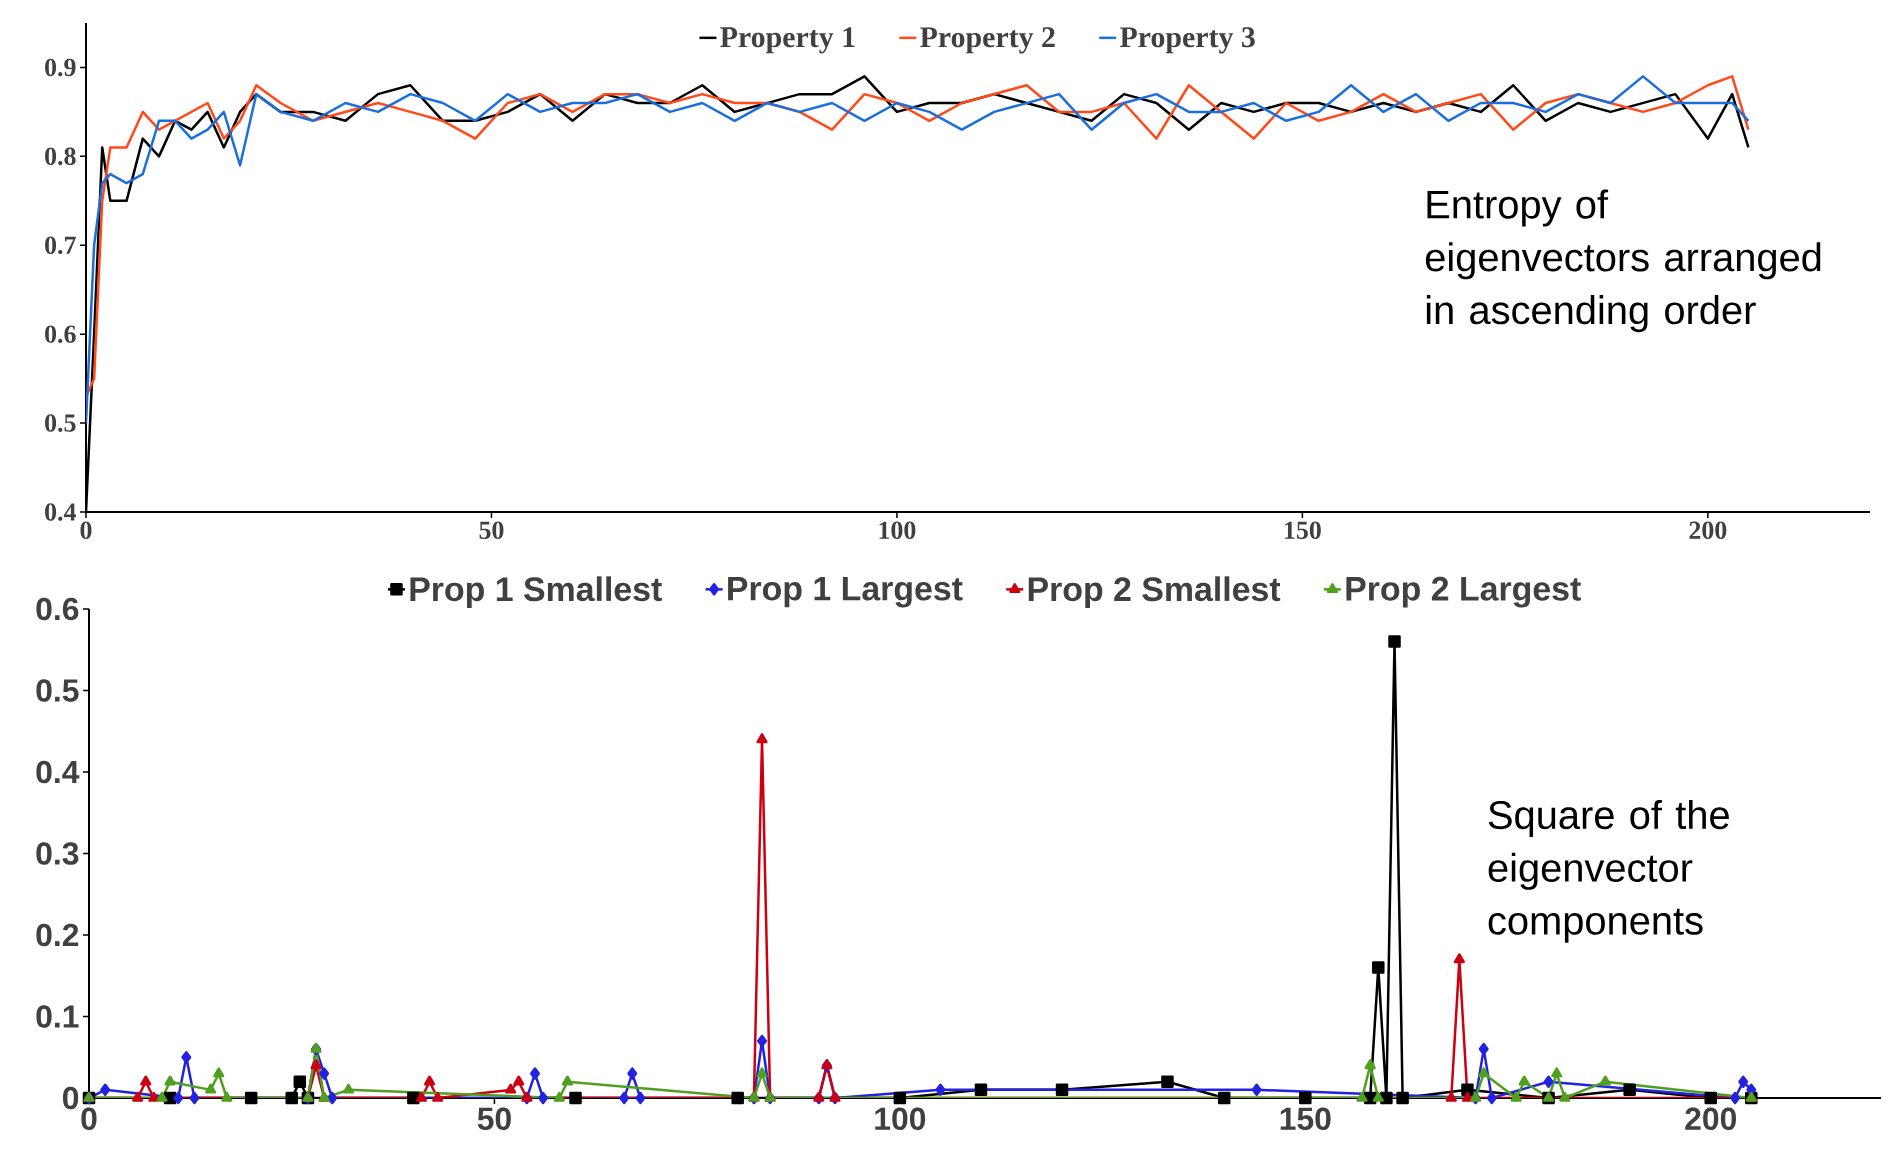 This screenshot has height=1150, width=1903. What do you see at coordinates (1608, 871) in the screenshot?
I see `annotation: Square of the eigenvector components` at bounding box center [1608, 871].